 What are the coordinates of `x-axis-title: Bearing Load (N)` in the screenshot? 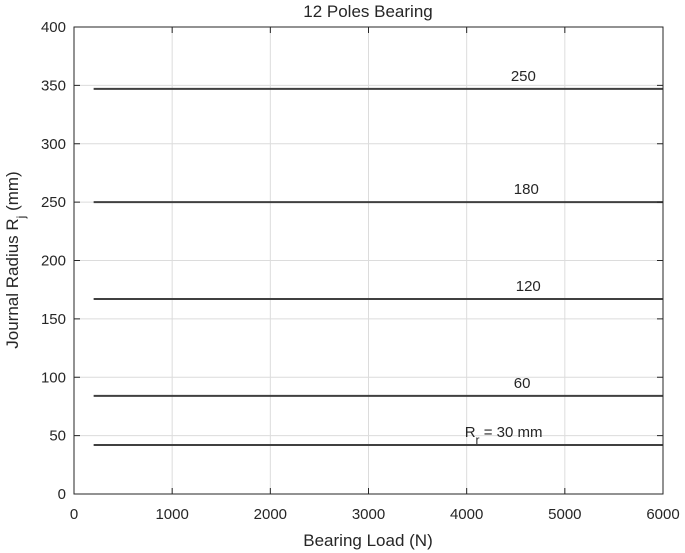 It's located at (367, 540).